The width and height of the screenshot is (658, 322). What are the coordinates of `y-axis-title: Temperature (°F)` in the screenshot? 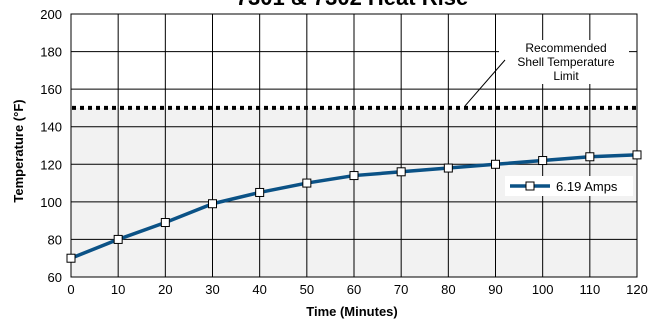 It's located at (18, 150).